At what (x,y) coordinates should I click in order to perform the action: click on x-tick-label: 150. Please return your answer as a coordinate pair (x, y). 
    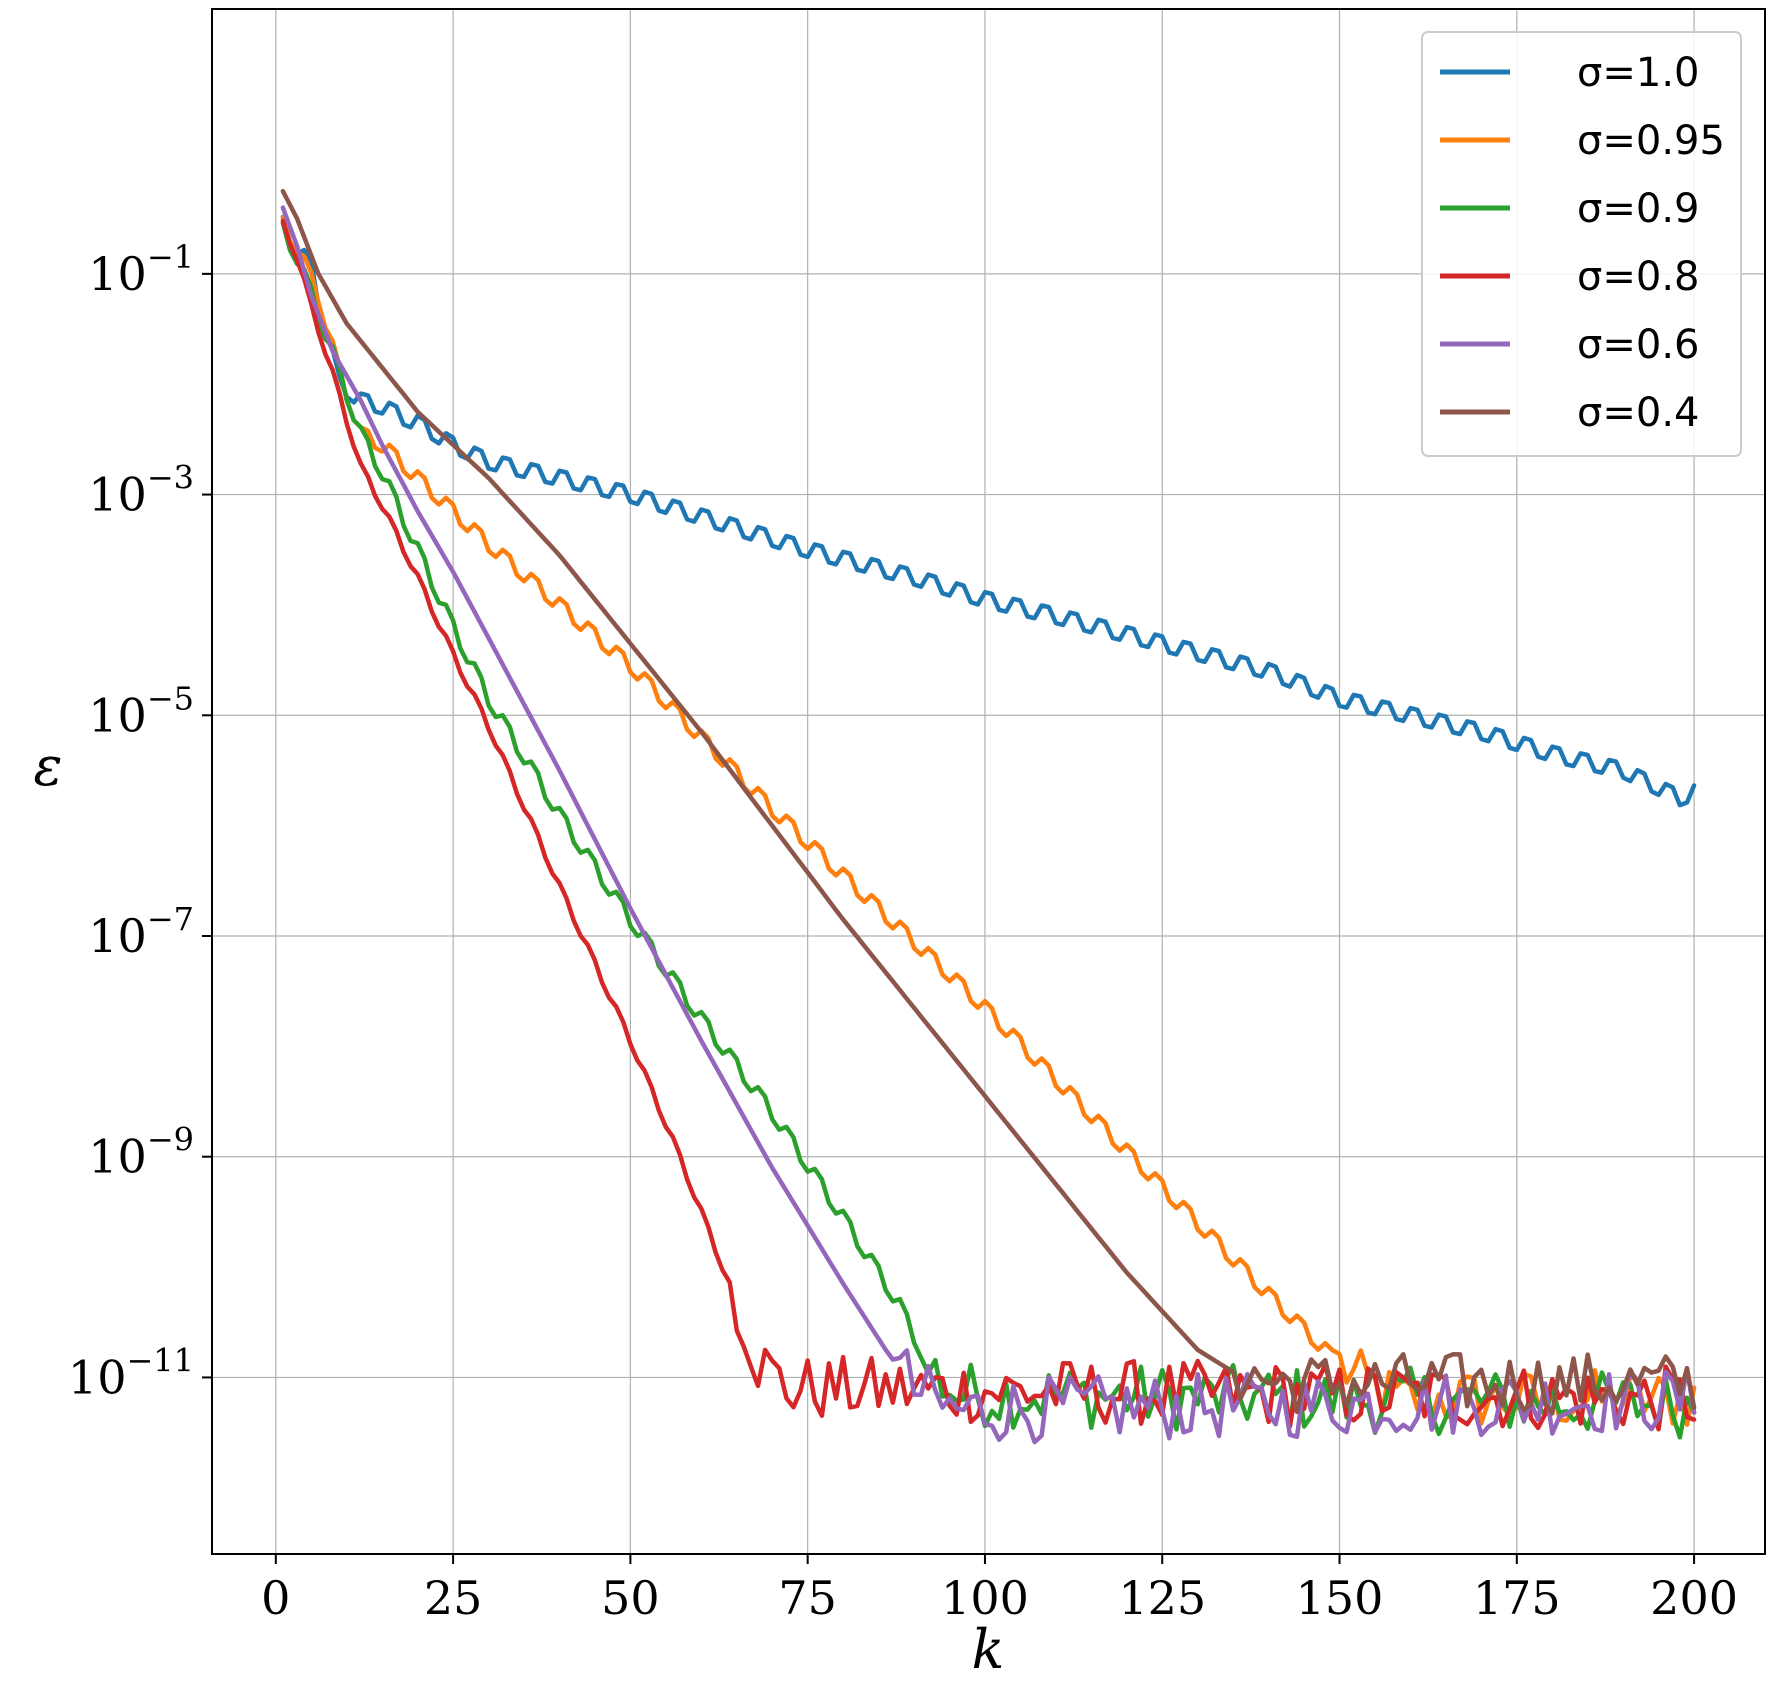
    Looking at the image, I should click on (1340, 1598).